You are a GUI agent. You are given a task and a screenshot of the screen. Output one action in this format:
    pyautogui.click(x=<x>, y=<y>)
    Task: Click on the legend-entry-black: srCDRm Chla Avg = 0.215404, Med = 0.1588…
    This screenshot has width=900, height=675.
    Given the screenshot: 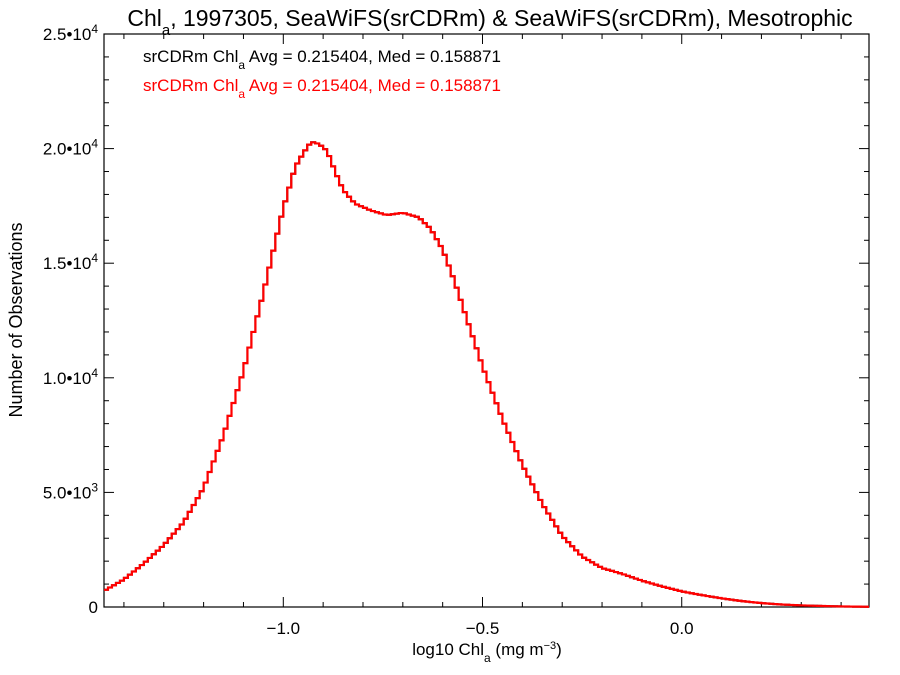 What is the action you would take?
    pyautogui.click(x=322, y=59)
    